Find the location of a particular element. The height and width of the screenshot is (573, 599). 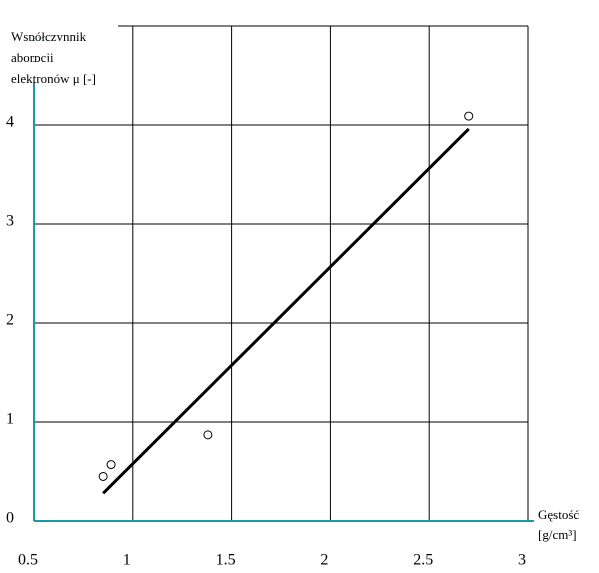

y-tick-label: 1 is located at coordinates (10, 419).